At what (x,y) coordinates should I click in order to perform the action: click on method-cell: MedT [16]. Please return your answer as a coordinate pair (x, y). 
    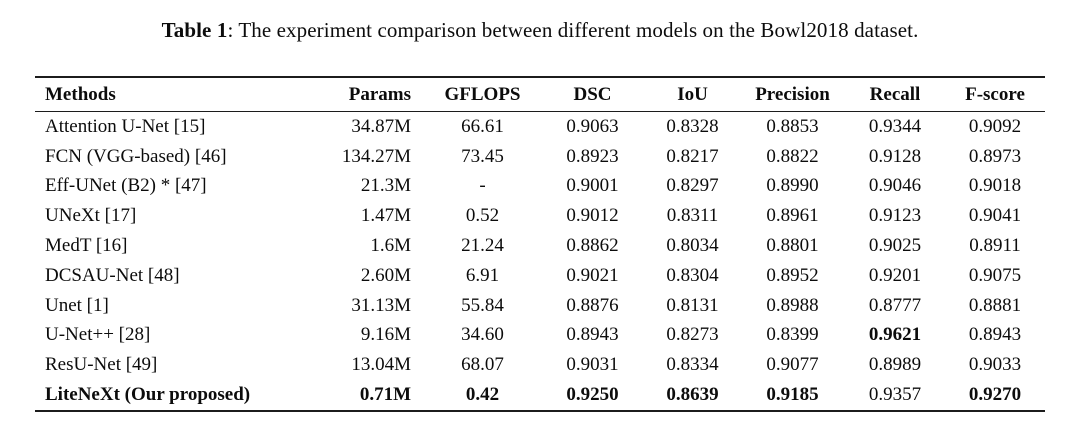
    Looking at the image, I should click on (86, 246).